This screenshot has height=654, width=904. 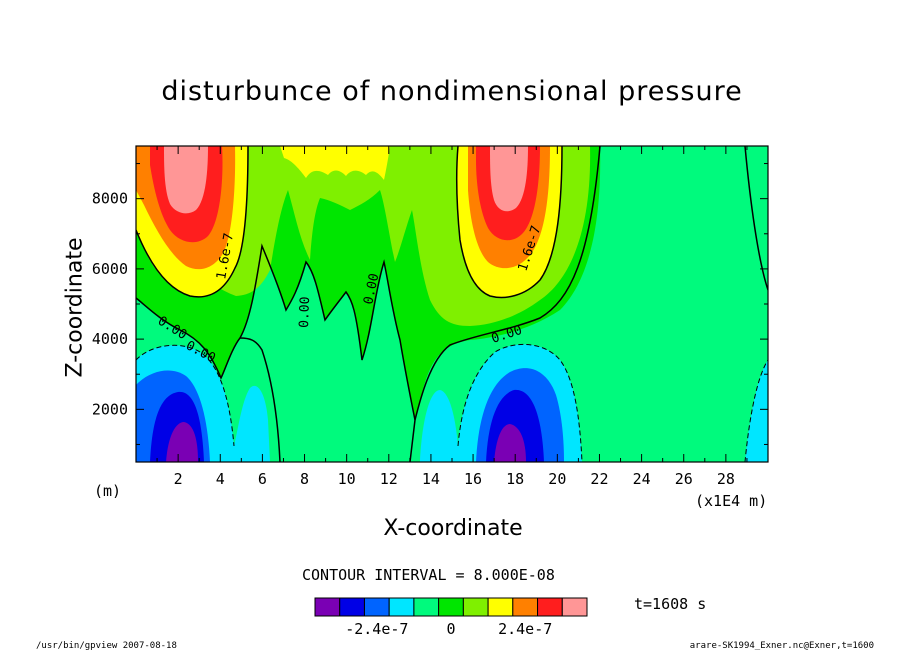 What do you see at coordinates (452, 91) in the screenshot?
I see `chart-title: disturbunce of nondimensional pressure` at bounding box center [452, 91].